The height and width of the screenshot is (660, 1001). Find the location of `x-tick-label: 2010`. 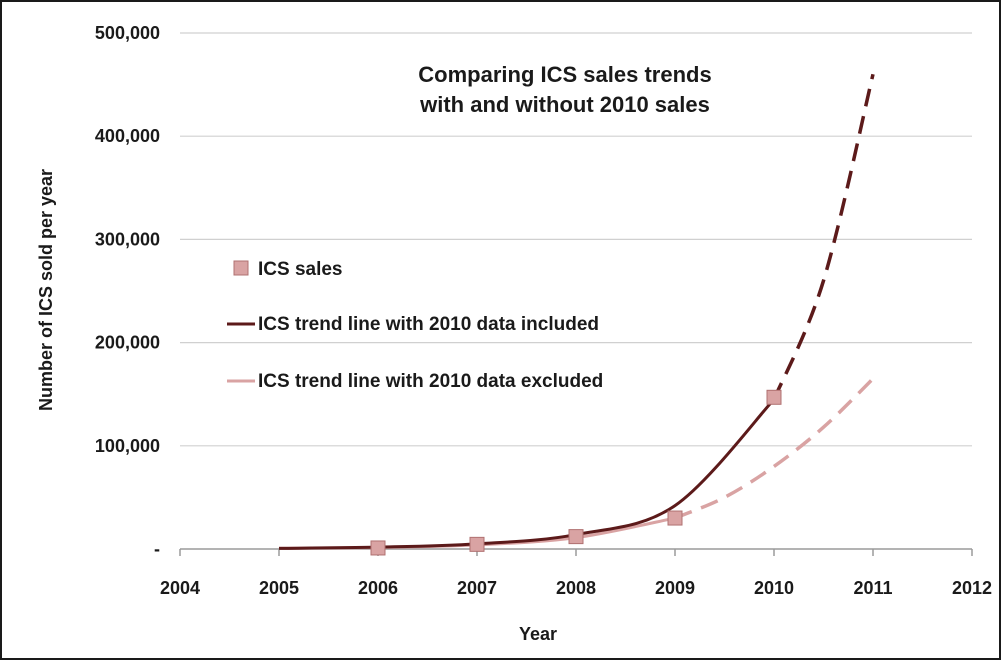

x-tick-label: 2010 is located at coordinates (774, 588).